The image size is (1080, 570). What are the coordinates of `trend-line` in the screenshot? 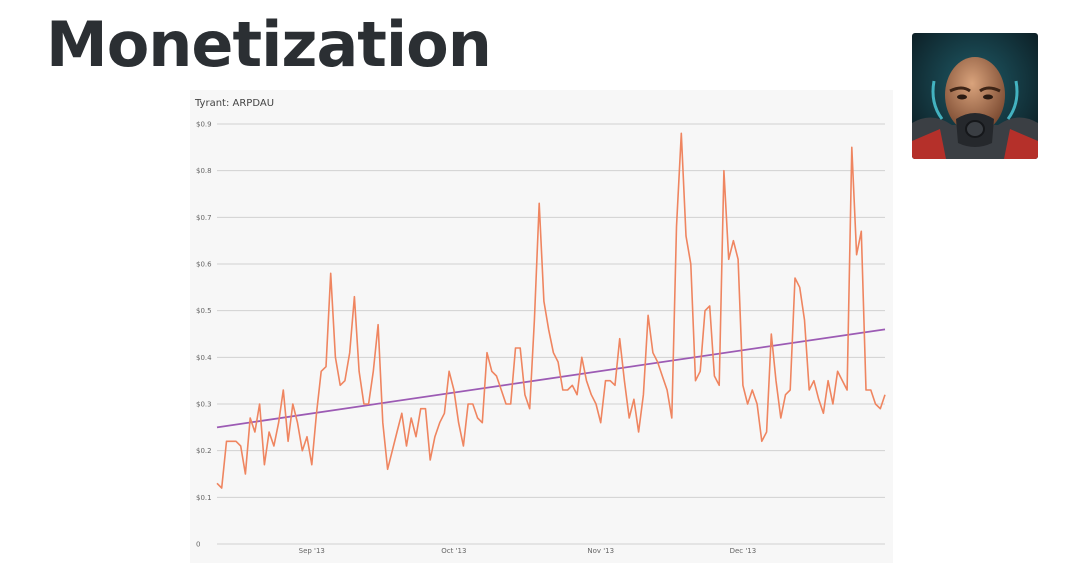 It's located at (551, 378).